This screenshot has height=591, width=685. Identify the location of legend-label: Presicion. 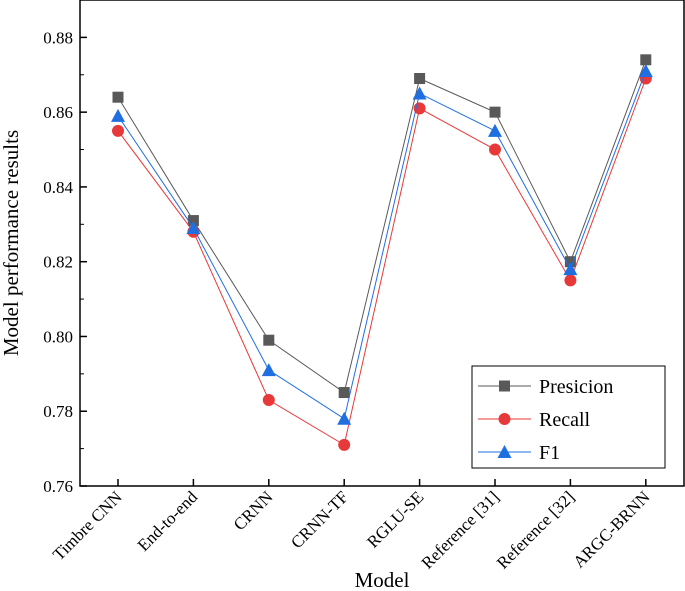
(576, 387).